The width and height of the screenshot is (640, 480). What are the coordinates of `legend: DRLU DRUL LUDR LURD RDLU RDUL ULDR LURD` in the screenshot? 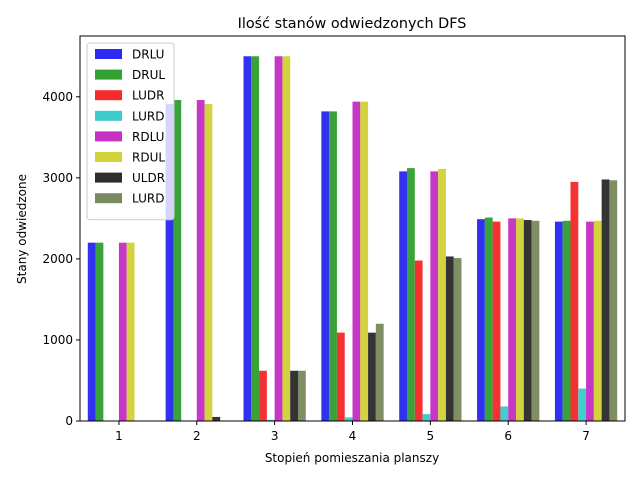 It's located at (130, 131).